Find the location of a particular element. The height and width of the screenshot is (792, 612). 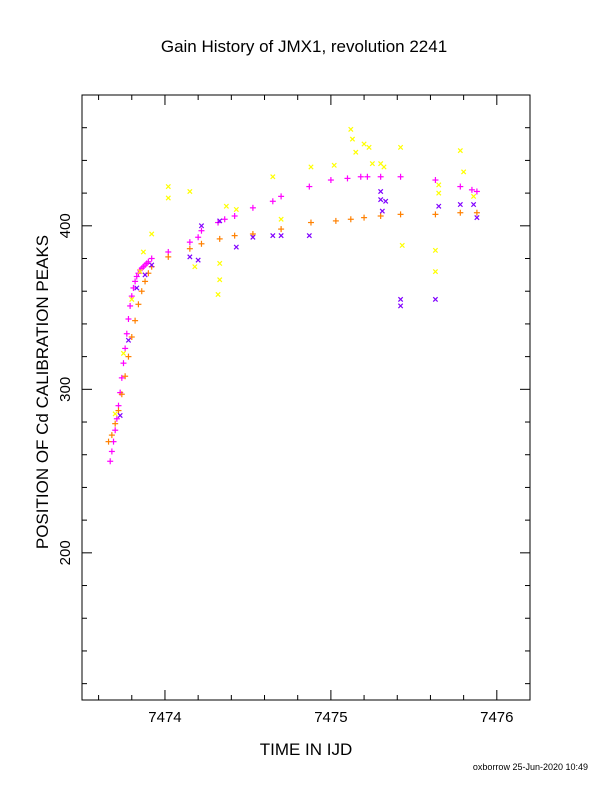

x-tick-label: 7474 is located at coordinates (164, 717).